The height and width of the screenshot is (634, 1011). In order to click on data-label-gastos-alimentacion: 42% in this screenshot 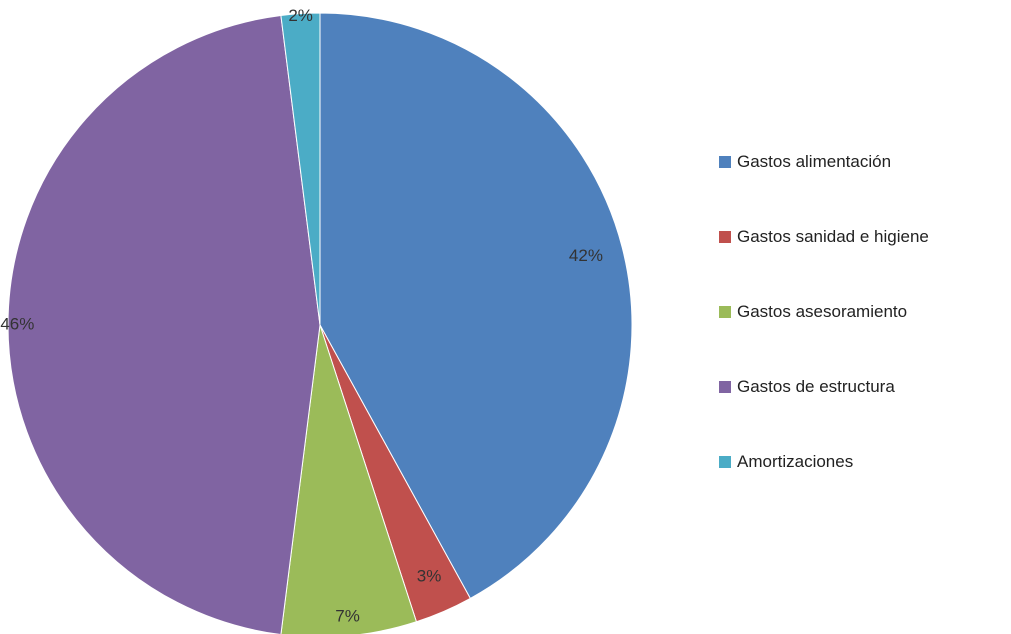, I will do `click(586, 255)`.